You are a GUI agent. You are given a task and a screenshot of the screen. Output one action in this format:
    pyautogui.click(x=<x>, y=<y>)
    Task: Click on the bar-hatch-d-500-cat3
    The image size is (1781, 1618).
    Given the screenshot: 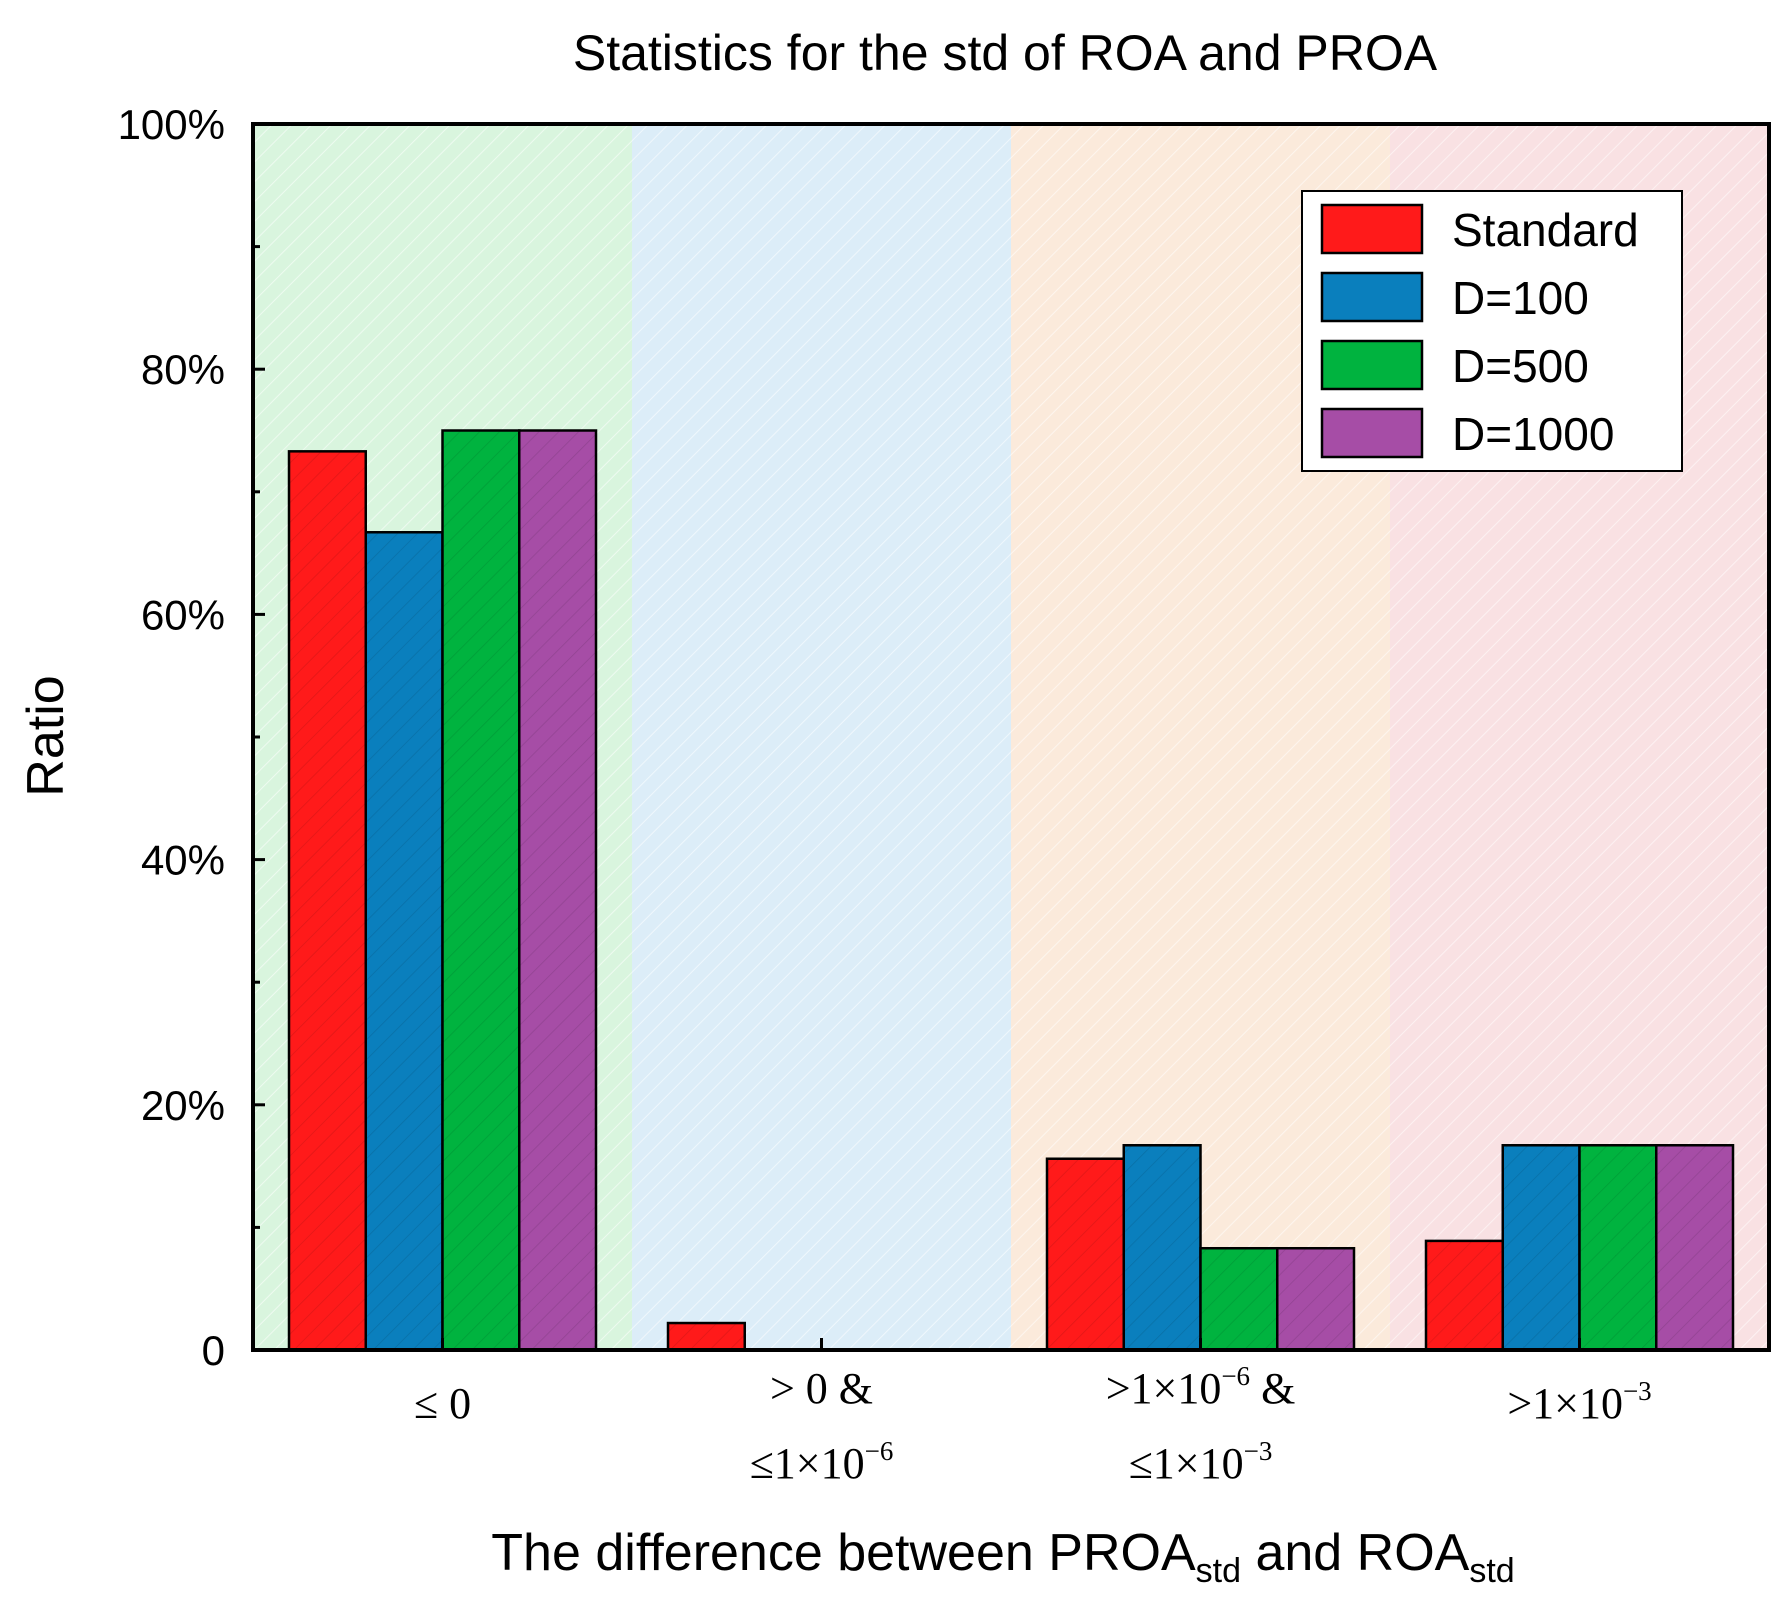 What is the action you would take?
    pyautogui.click(x=1239, y=1299)
    